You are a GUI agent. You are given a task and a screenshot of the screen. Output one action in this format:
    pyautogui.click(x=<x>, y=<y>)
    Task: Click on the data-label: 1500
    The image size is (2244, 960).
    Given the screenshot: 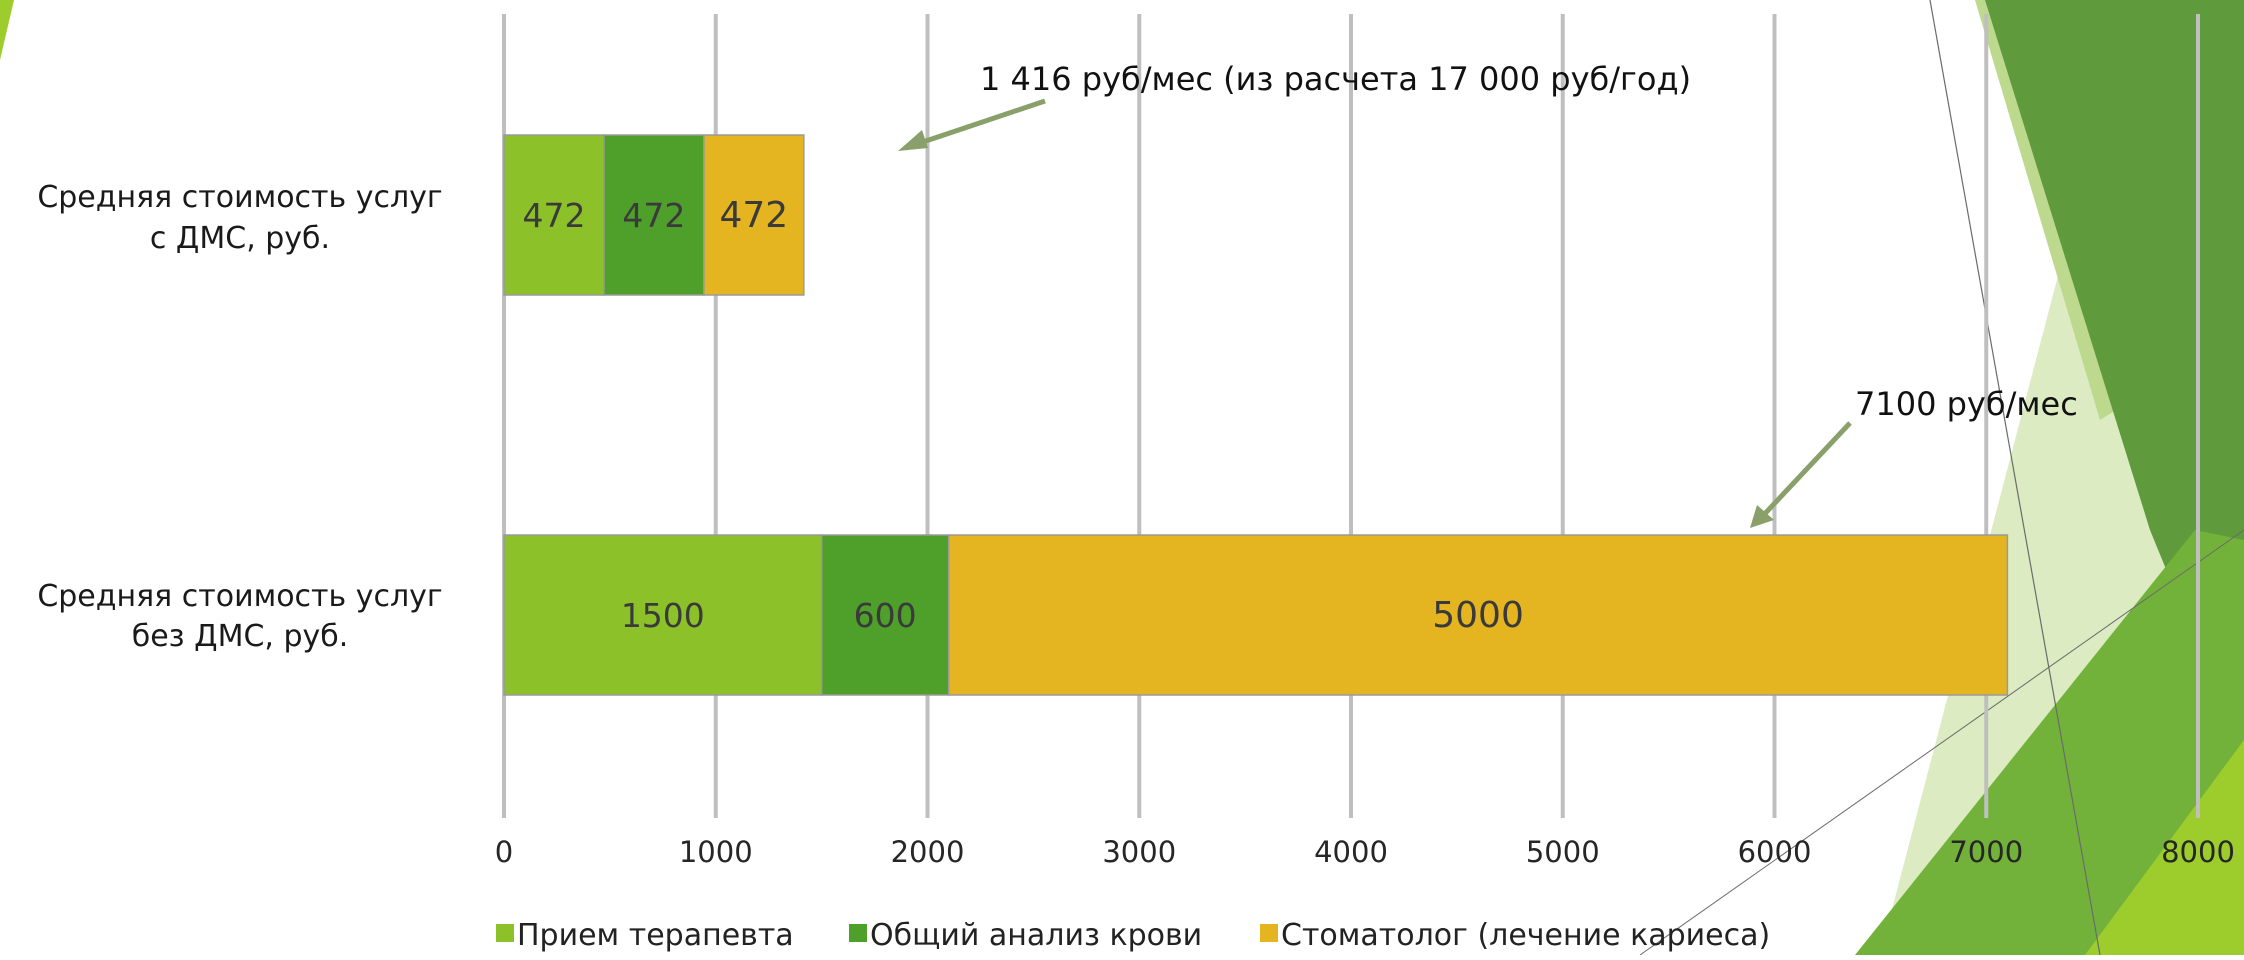 What is the action you would take?
    pyautogui.click(x=663, y=615)
    